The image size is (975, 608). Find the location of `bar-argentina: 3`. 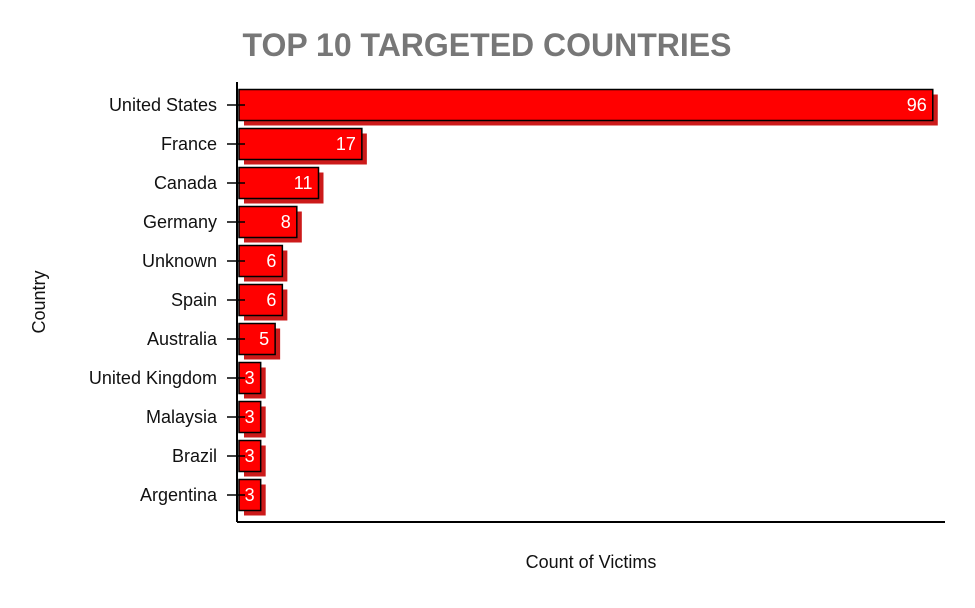

bar-argentina: 3 is located at coordinates (252, 497).